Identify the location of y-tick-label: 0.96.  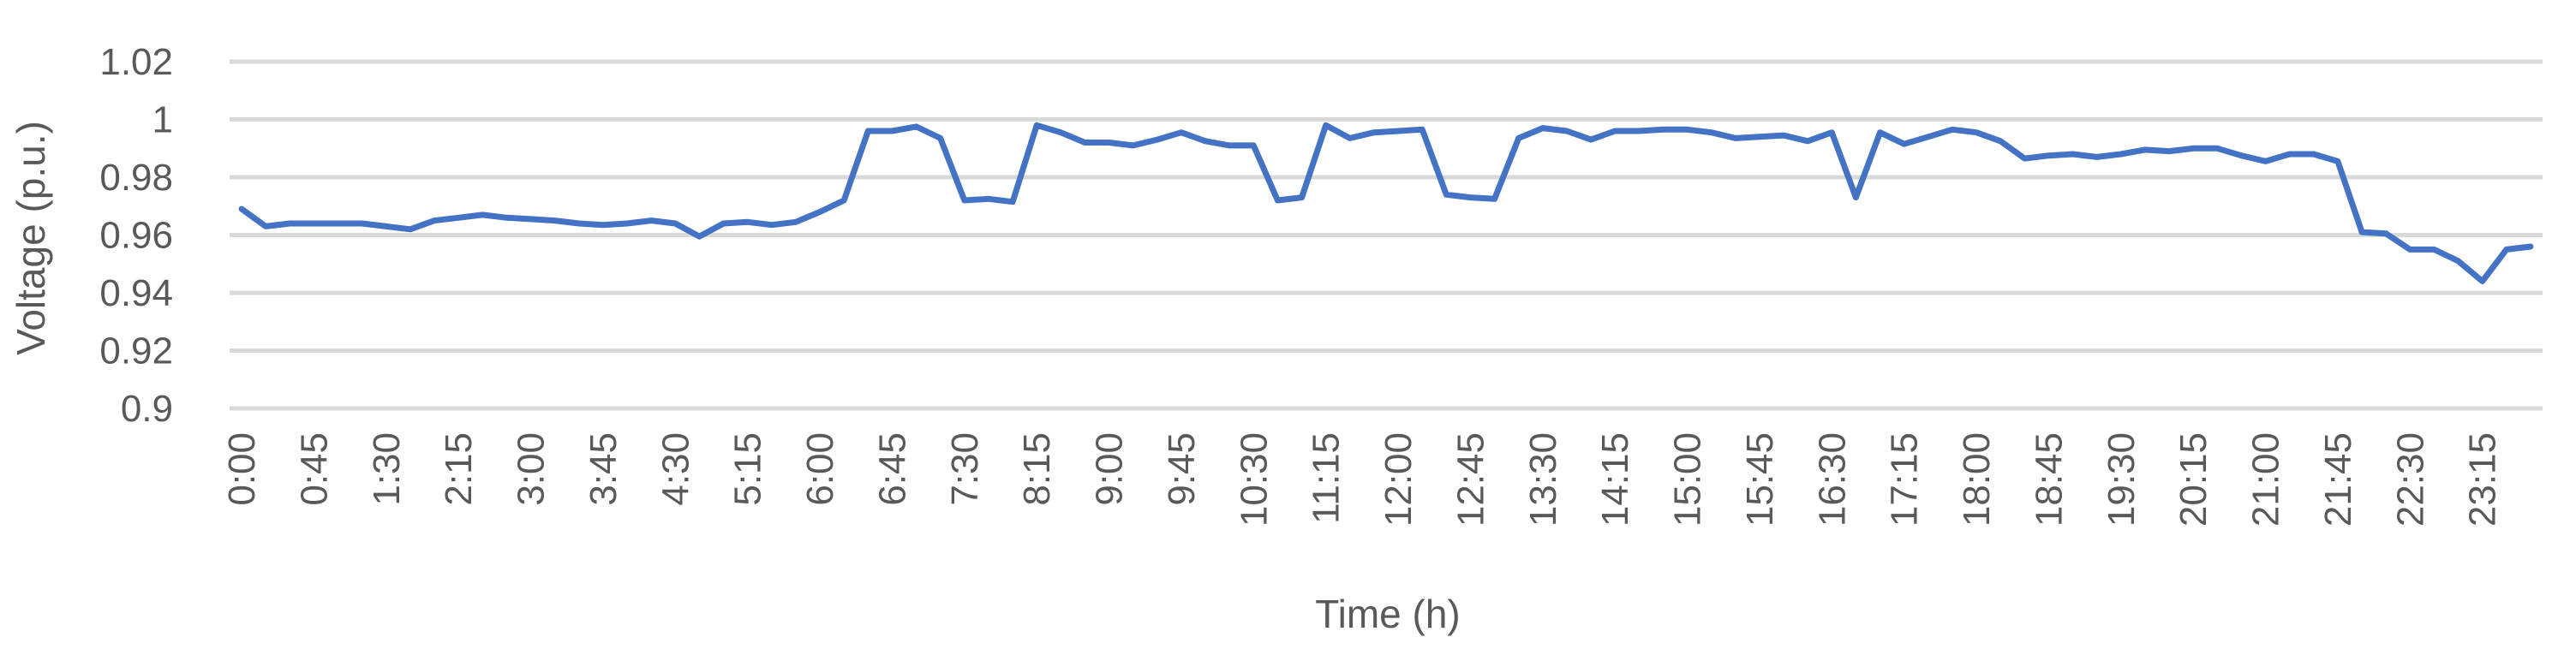
(136, 236).